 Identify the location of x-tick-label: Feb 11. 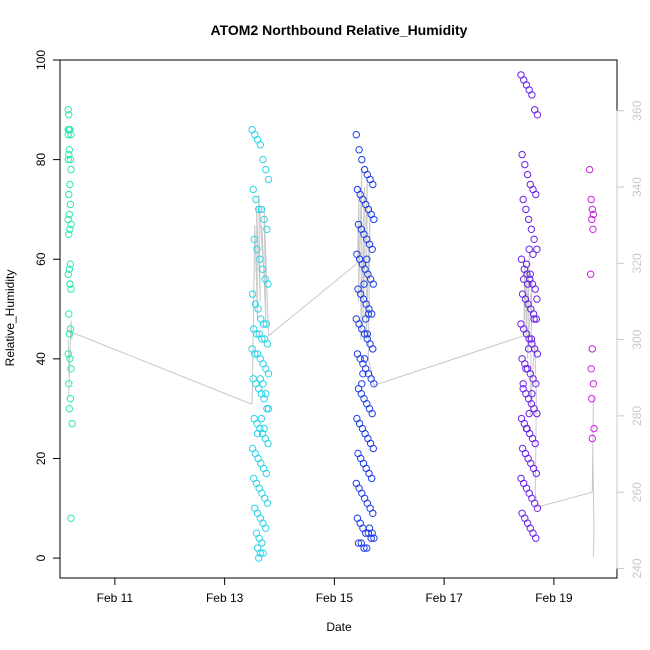
(115, 598).